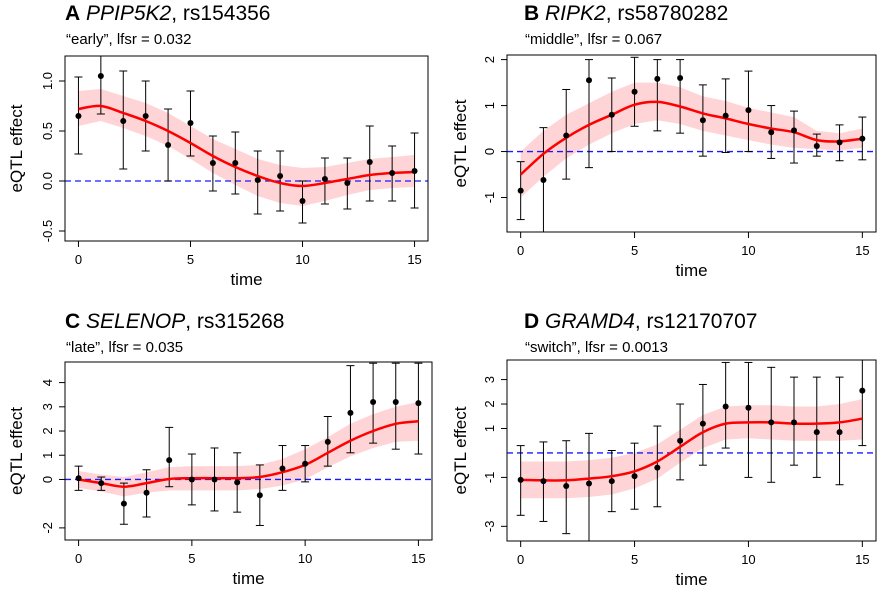 This screenshot has height=608, width=887. I want to click on snp-id: , rs12170707, so click(696, 321).